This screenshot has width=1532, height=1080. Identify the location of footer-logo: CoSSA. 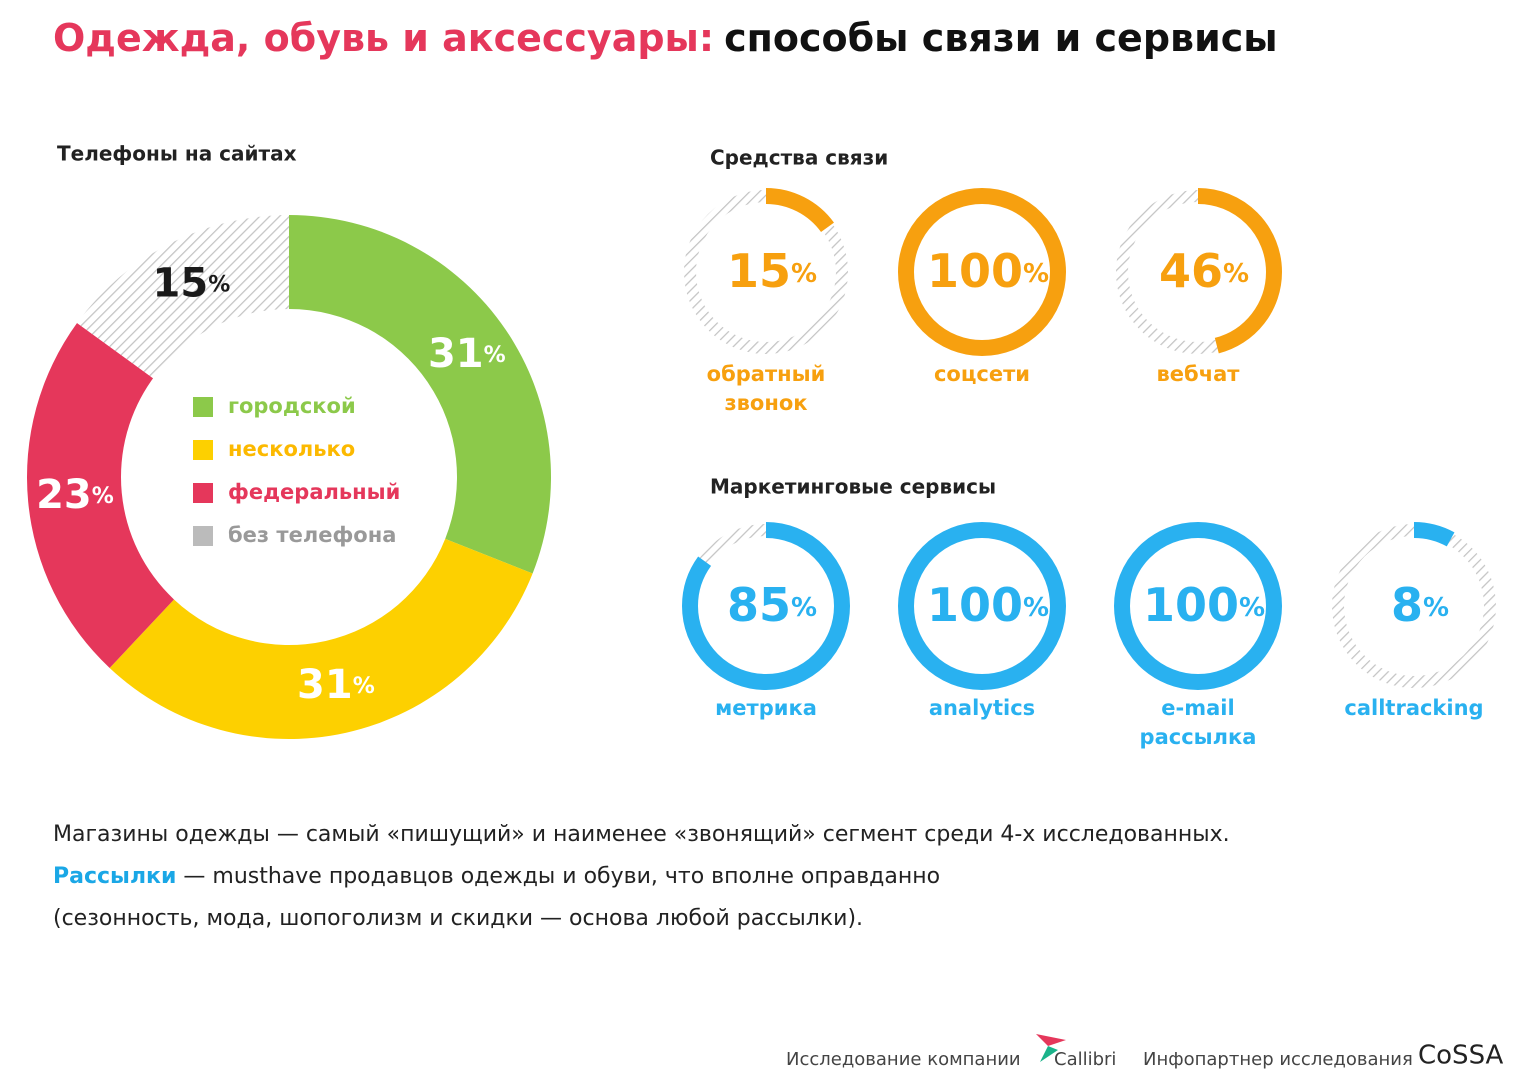
(1461, 1056).